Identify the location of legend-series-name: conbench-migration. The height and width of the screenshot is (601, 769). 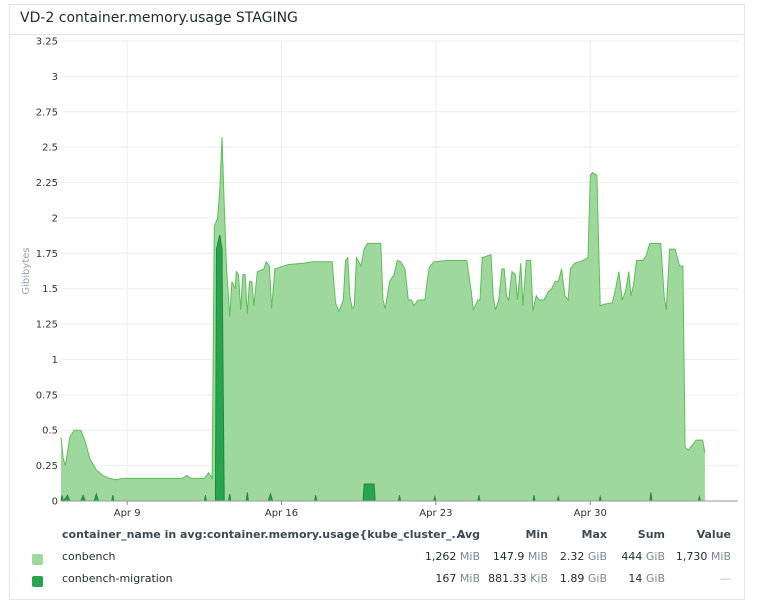
(117, 578).